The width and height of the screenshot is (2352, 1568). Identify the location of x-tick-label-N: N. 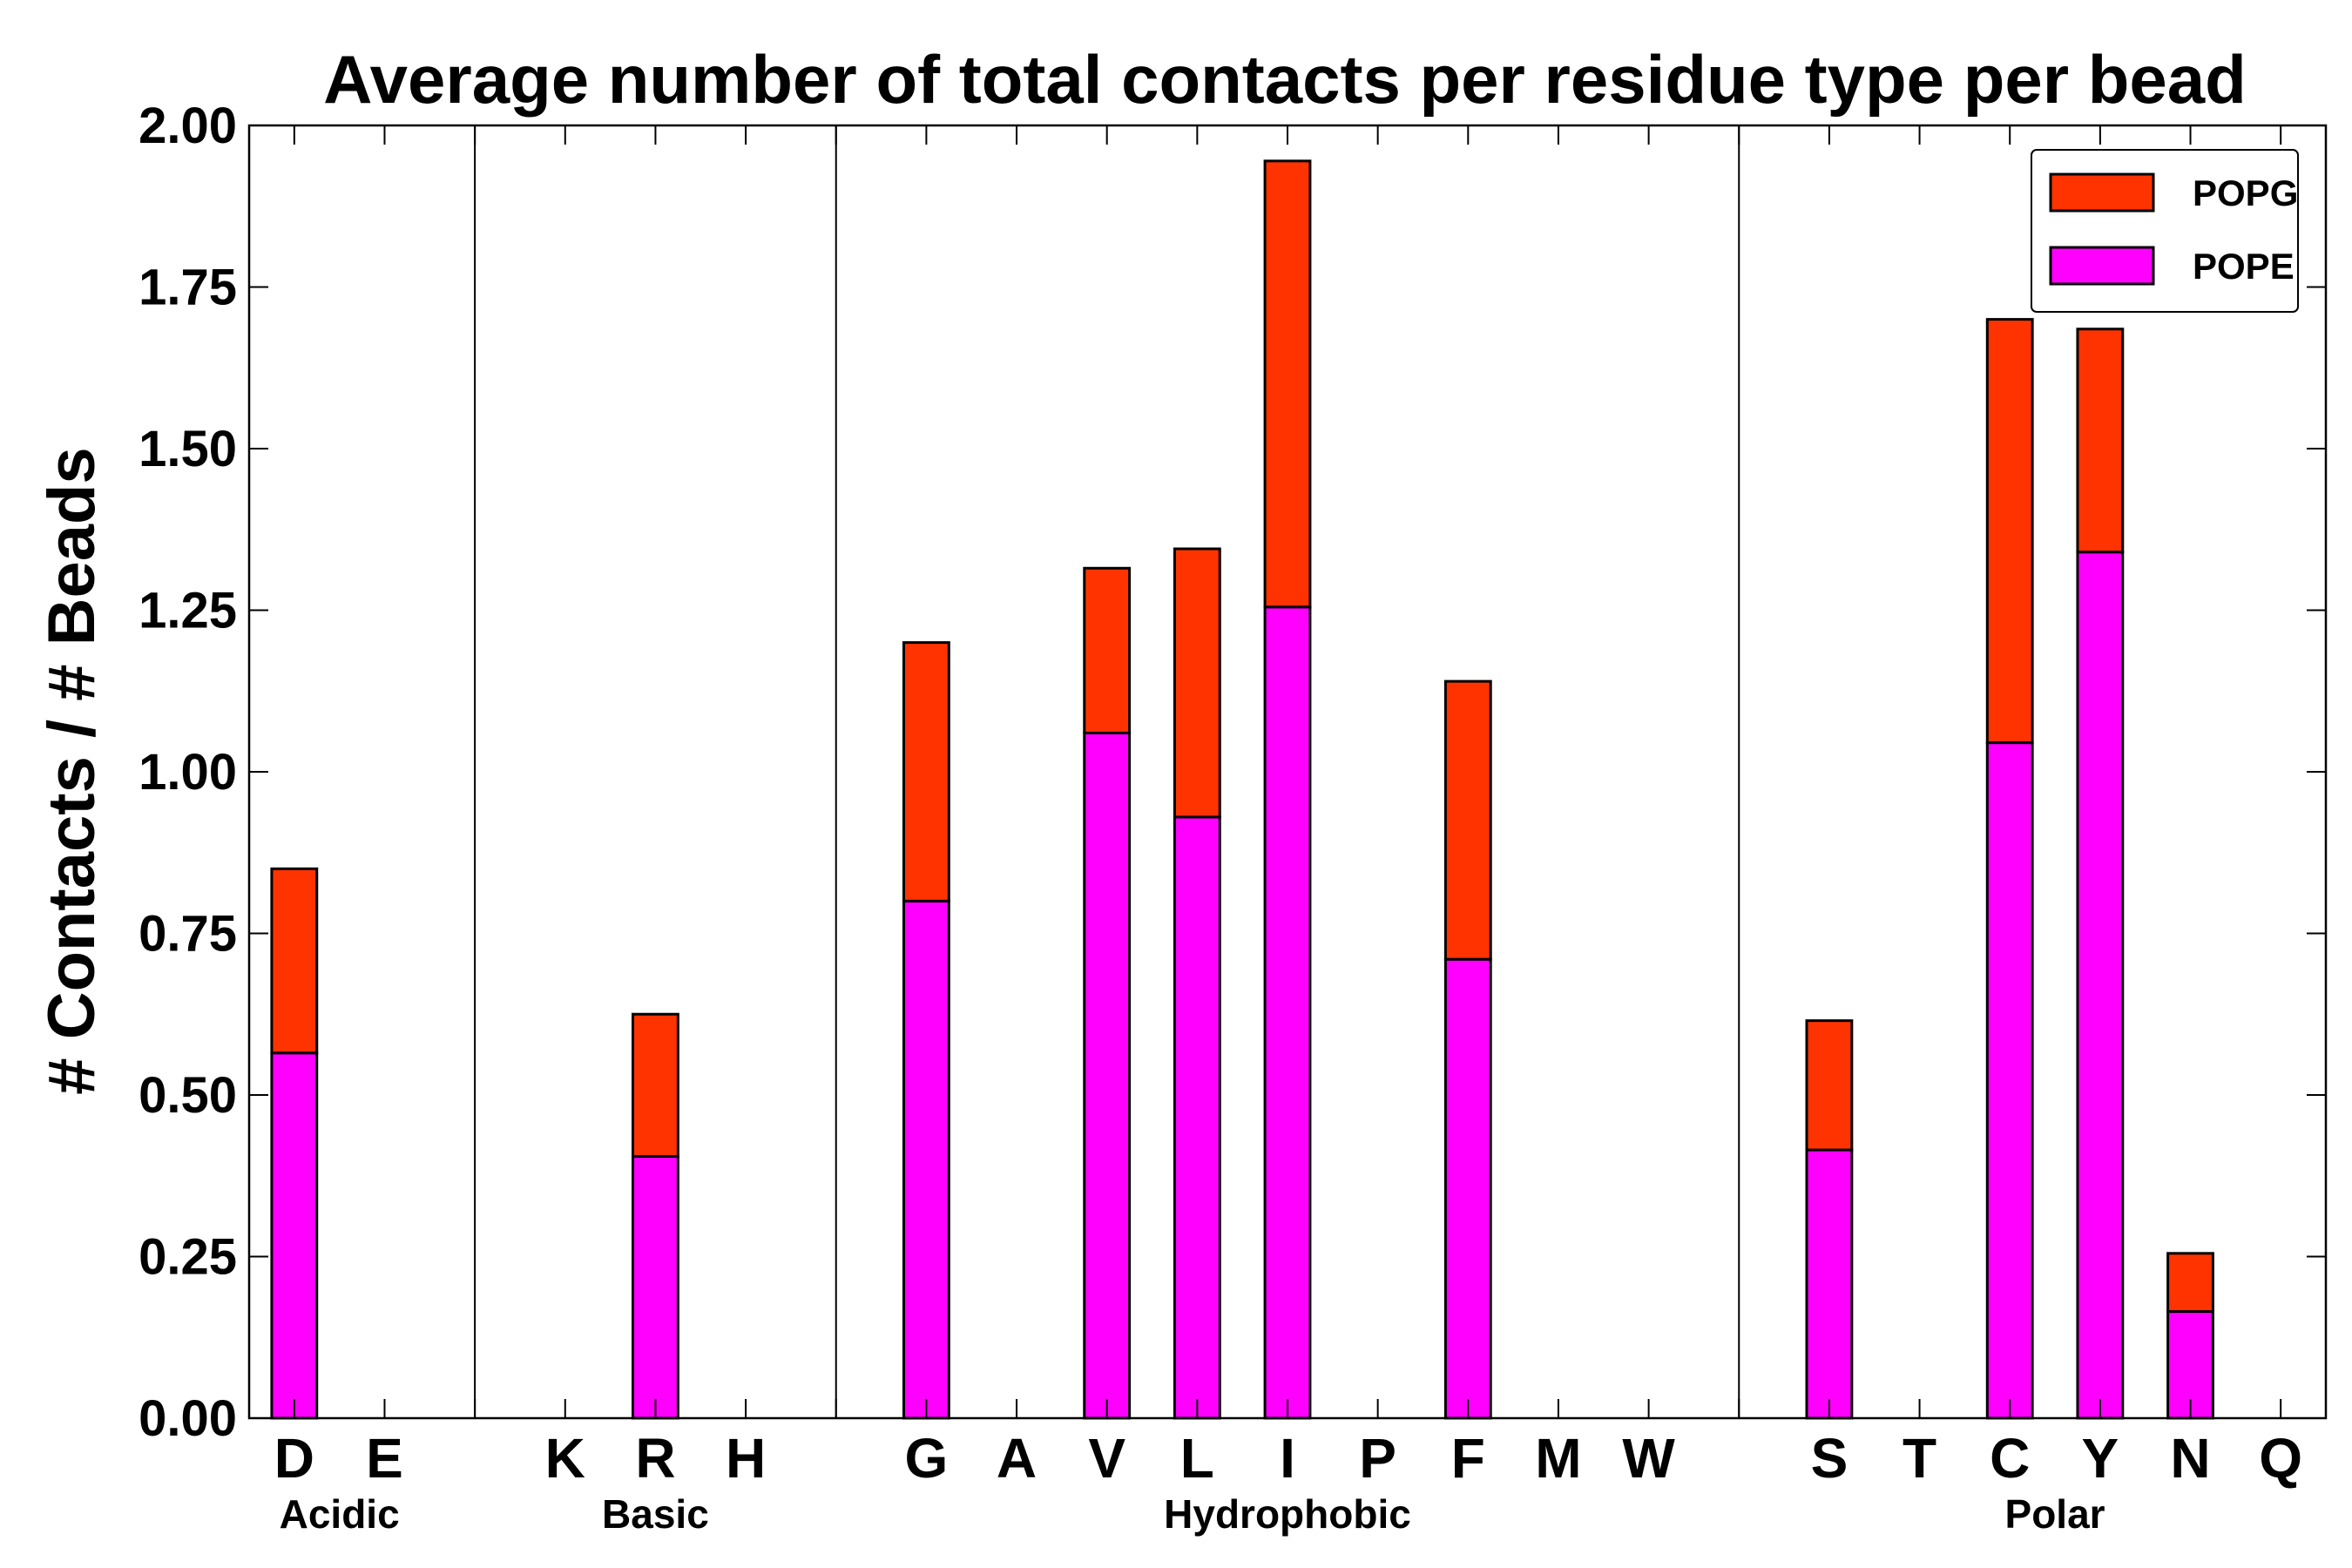
(2190, 1458).